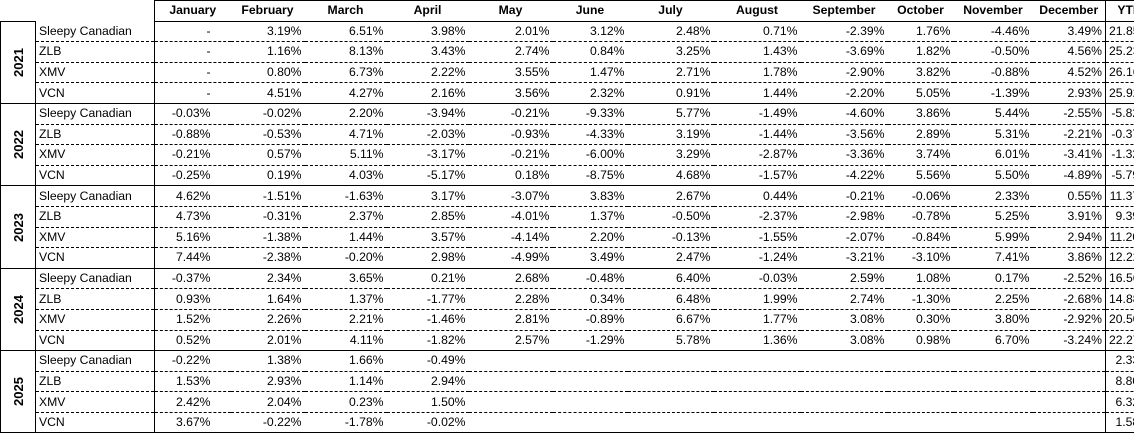 The image size is (1134, 433). Describe the element at coordinates (346, 11) in the screenshot. I see `header-month-march: March` at that location.